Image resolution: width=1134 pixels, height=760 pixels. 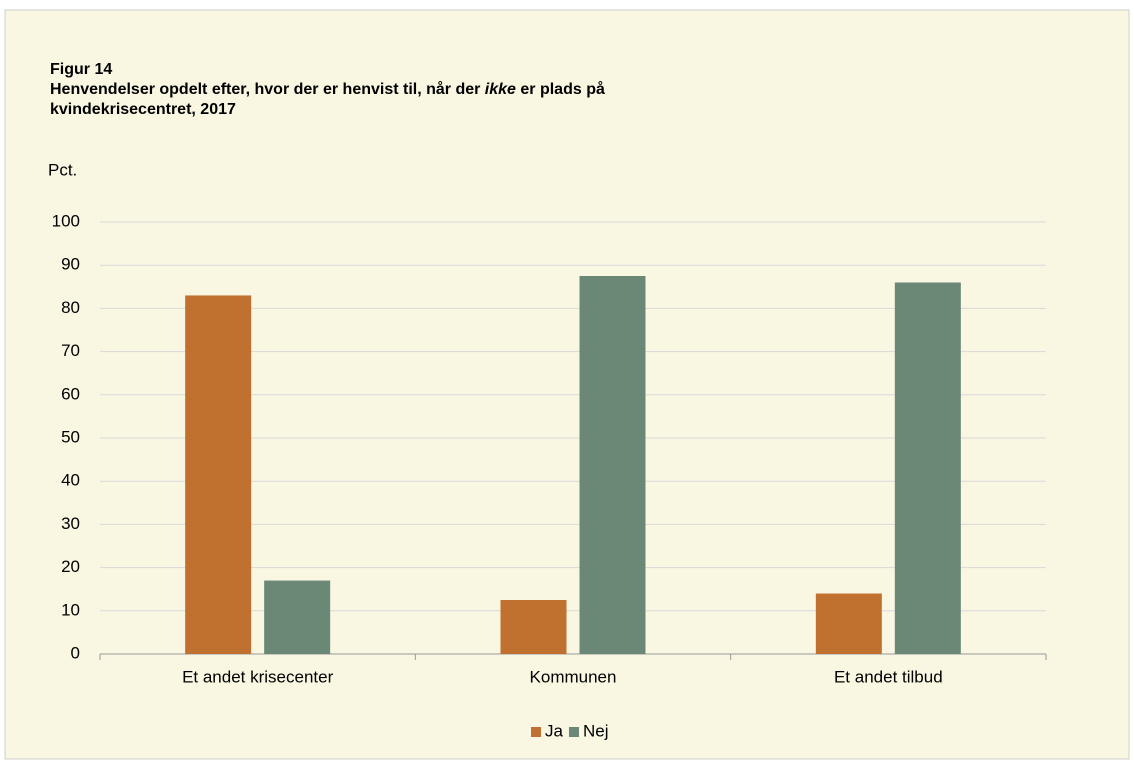 What do you see at coordinates (70, 436) in the screenshot?
I see `y-tick-label: 50` at bounding box center [70, 436].